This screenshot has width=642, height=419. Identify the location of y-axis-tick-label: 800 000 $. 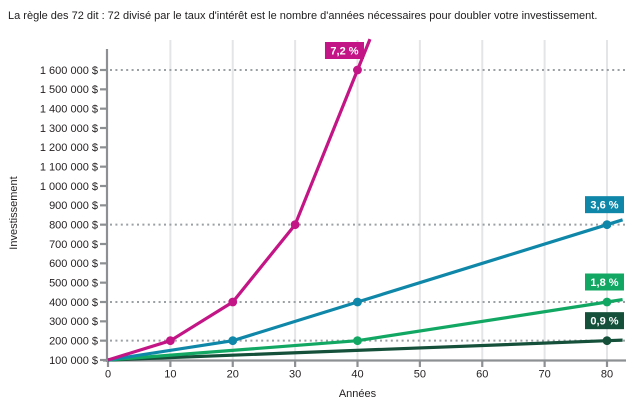
(73, 225).